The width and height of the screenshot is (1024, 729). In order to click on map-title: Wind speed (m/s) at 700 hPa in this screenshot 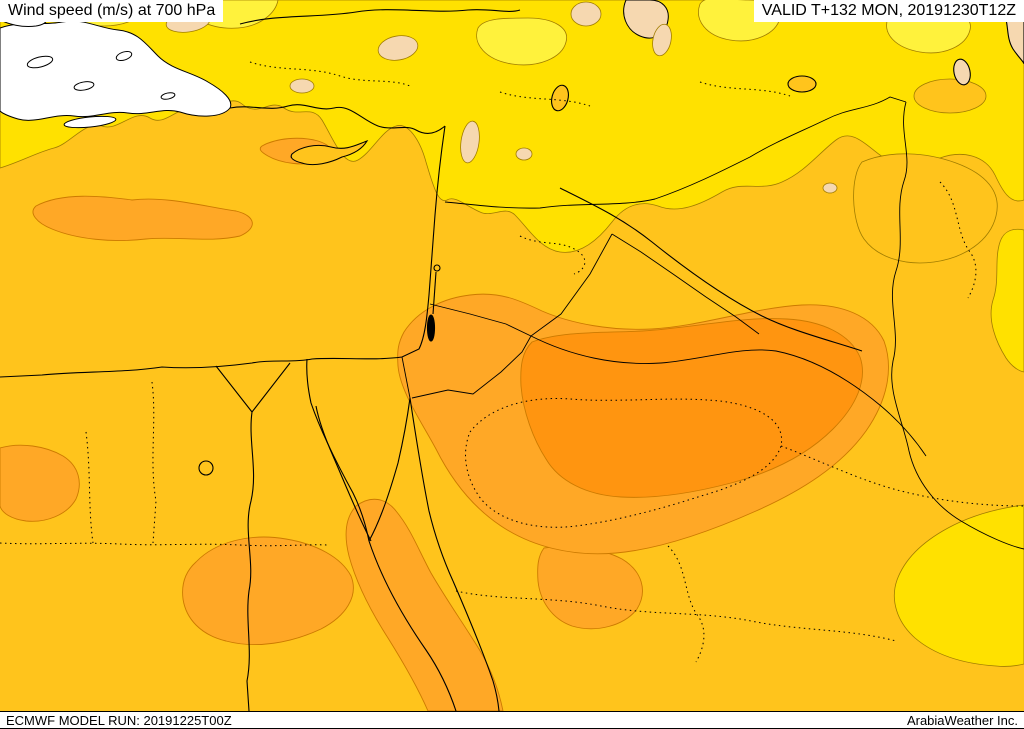, I will do `click(112, 10)`.